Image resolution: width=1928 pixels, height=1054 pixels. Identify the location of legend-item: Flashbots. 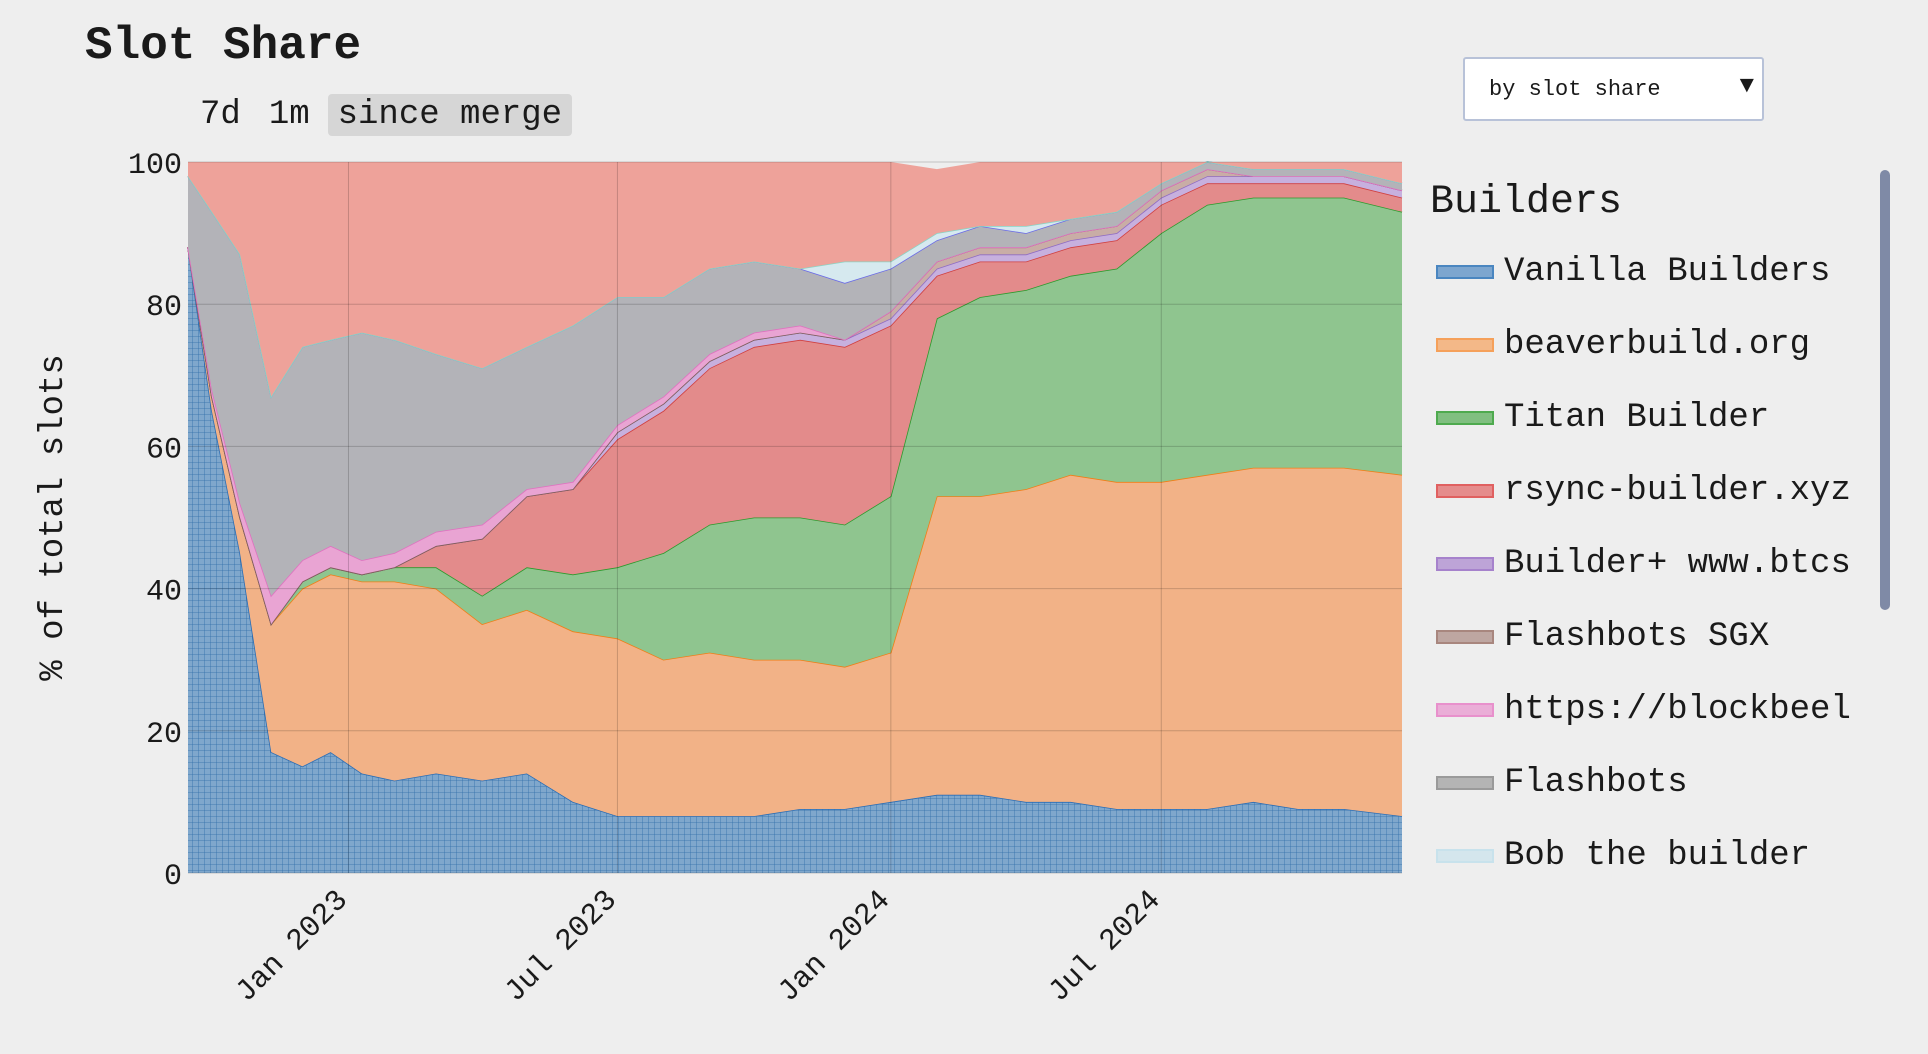
(1660, 782).